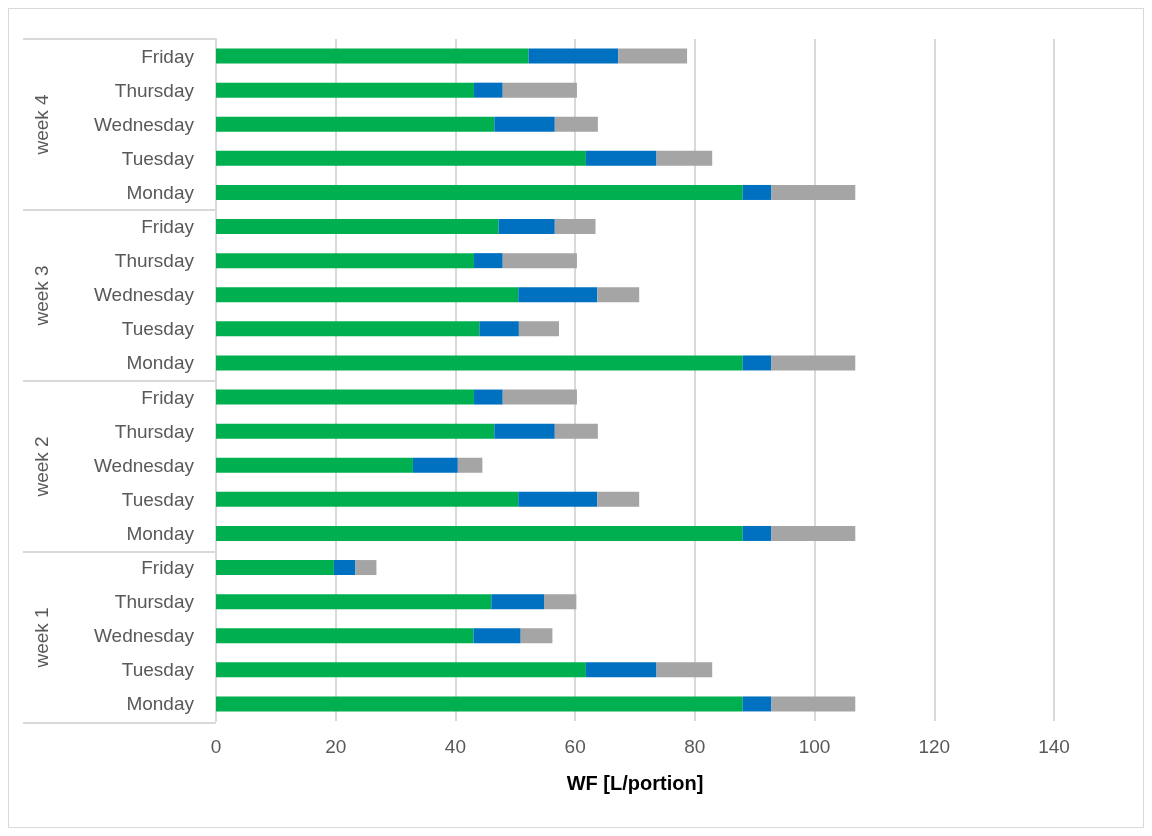 The width and height of the screenshot is (1152, 836). Describe the element at coordinates (1054, 746) in the screenshot. I see `x-tick-label: 140` at that location.